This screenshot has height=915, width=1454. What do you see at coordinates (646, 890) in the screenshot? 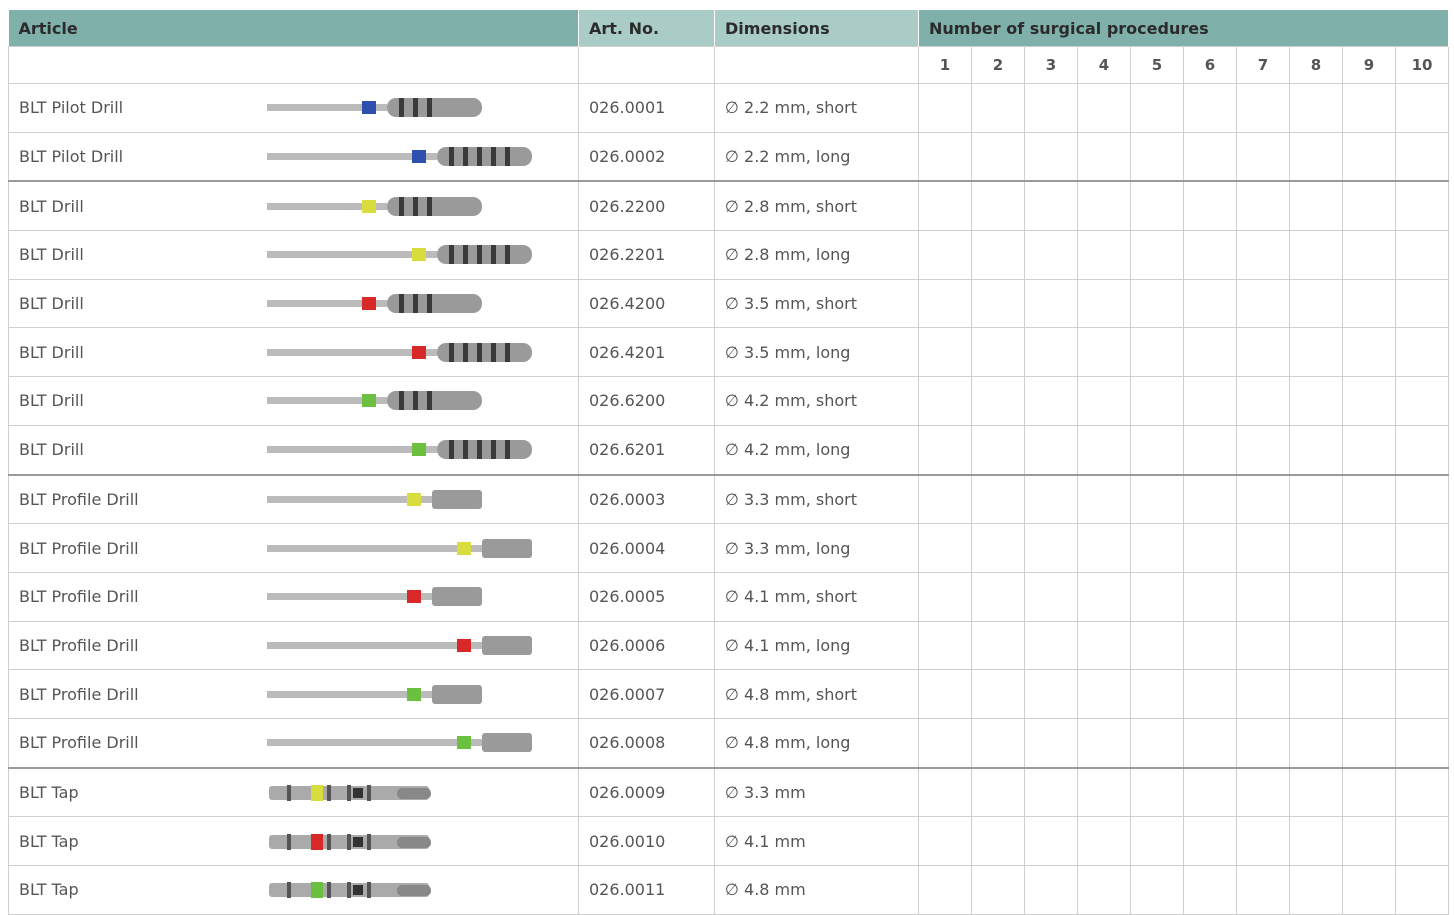
I see `article-number: 026.0011` at bounding box center [646, 890].